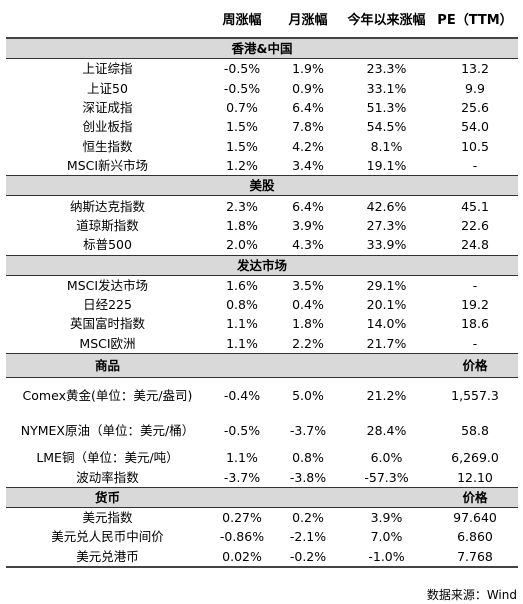 This screenshot has width=523, height=604. Describe the element at coordinates (308, 166) in the screenshot. I see `row-monthly: 3.4%` at that location.